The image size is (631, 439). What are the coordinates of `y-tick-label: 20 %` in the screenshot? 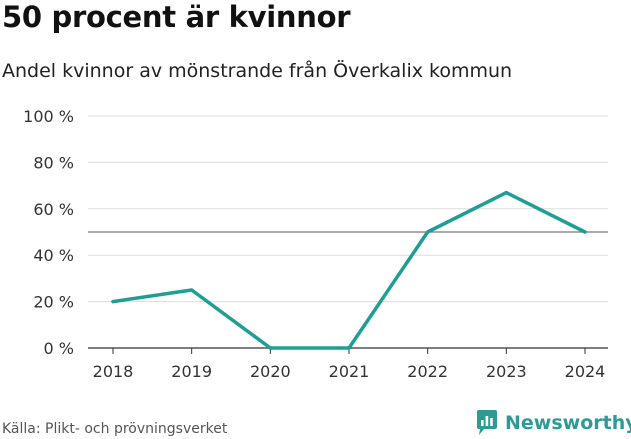 It's located at (53, 302).